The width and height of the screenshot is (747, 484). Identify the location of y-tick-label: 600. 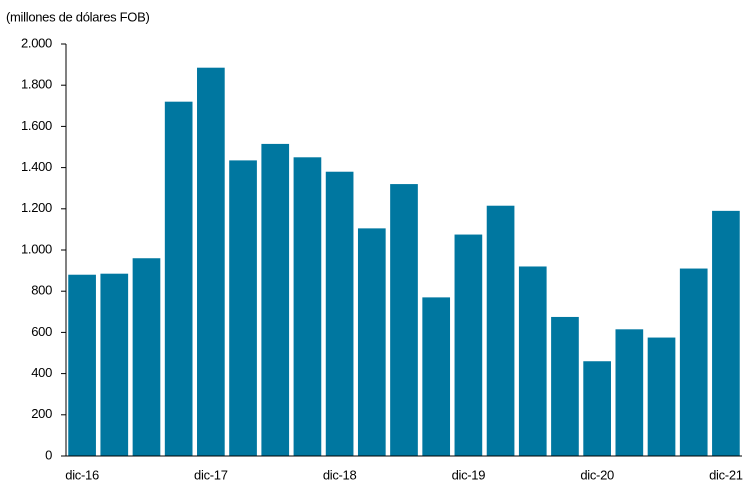
(41, 331).